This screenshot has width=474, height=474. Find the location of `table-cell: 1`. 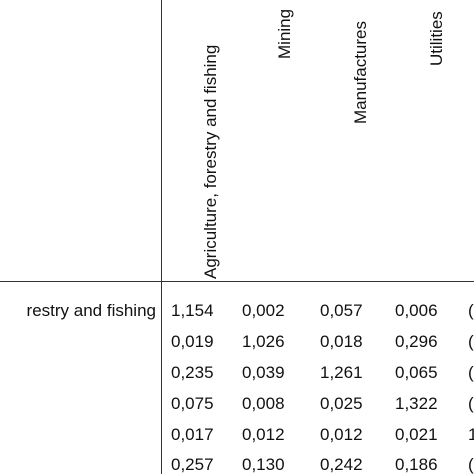

table-cell: 1 is located at coordinates (471, 434).